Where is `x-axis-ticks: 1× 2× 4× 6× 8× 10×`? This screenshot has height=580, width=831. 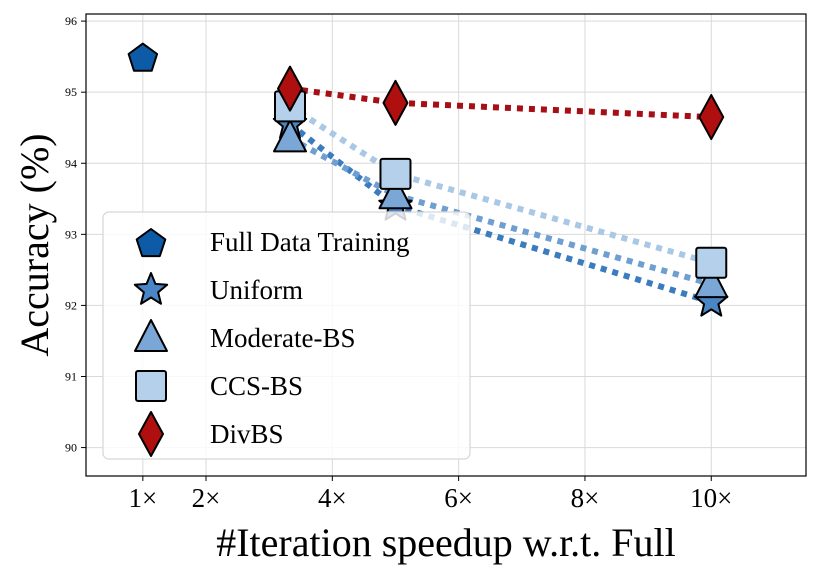
x-axis-ticks: 1× 2× 4× 6× 8× 10× is located at coordinates (430, 494).